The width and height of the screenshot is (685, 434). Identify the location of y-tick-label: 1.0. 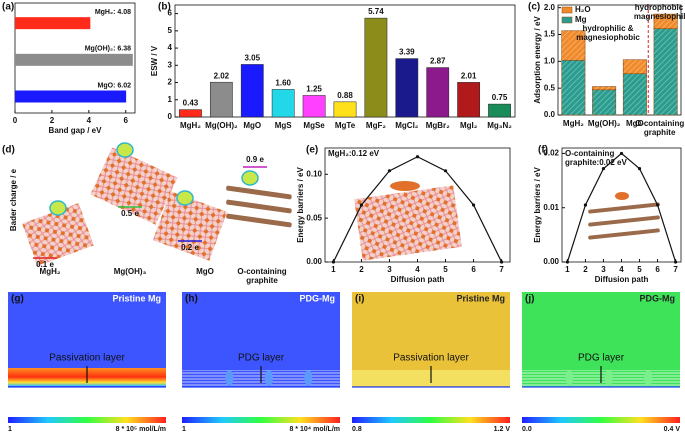
(550, 60).